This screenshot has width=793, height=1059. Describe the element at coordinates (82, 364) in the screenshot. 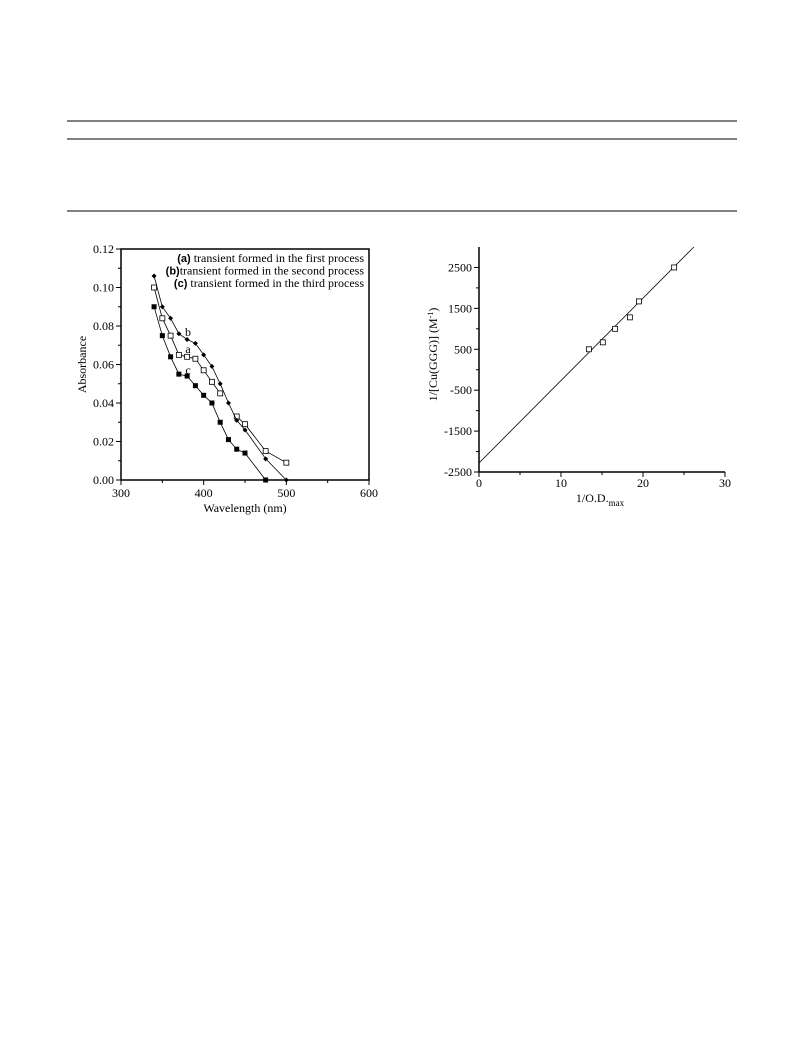

I see `y-axis-label: Absorbance` at that location.